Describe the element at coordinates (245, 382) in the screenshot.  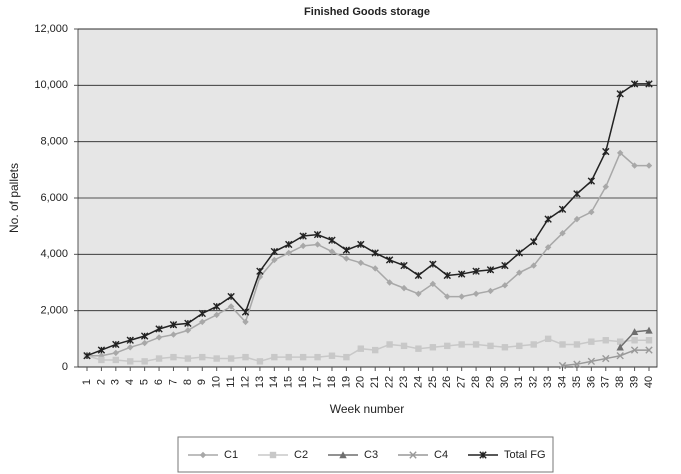
I see `x-tick-label: 12` at that location.